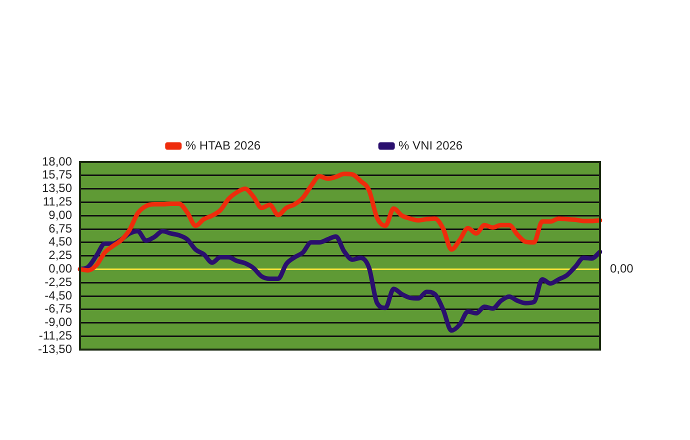  What do you see at coordinates (60, 255) in the screenshot?
I see `y-tick-label: 2,25` at bounding box center [60, 255].